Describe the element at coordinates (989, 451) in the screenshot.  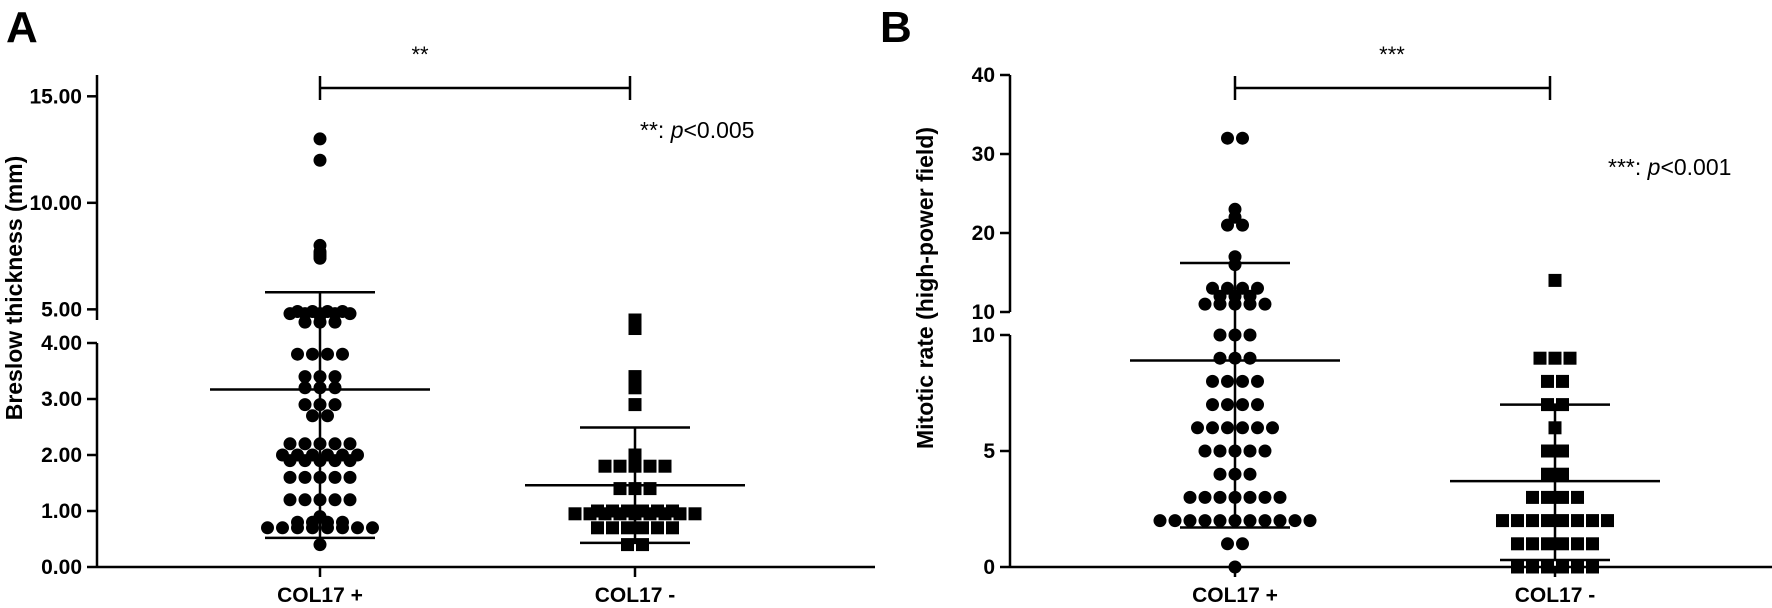
I see `panel-b-y-tick-label: 5` at that location.